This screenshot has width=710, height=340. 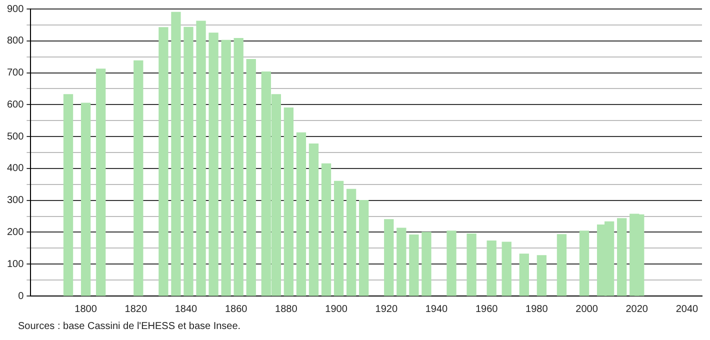 I want to click on x-tick-label: 1820, so click(x=136, y=309).